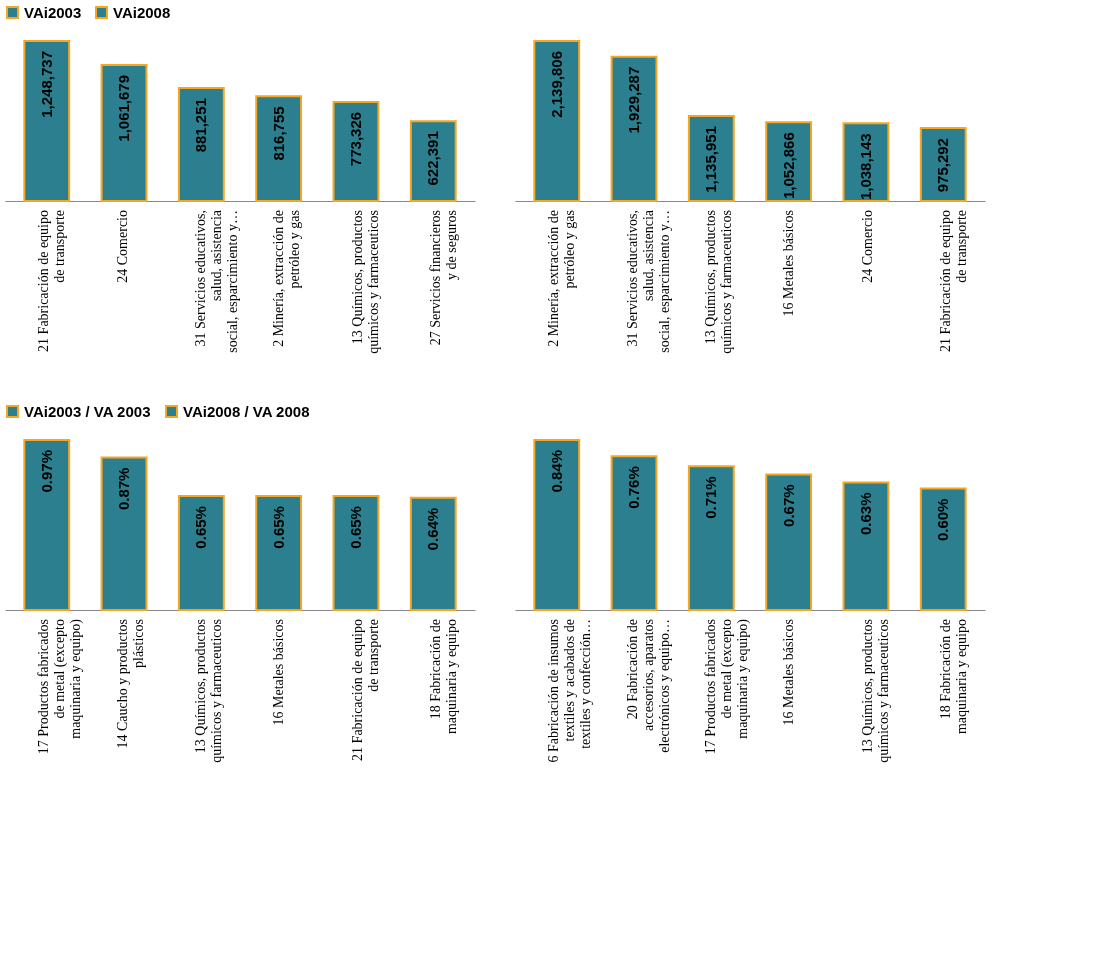 Image resolution: width=1120 pixels, height=956 pixels. Describe the element at coordinates (788, 505) in the screenshot. I see `data-label: 0.67%` at that location.